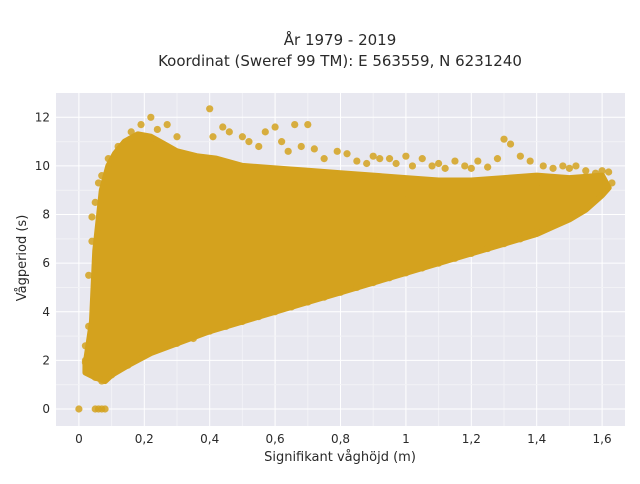 The image size is (640, 484). Describe the element at coordinates (144, 439) in the screenshot. I see `x-tick-label: 0,2` at that location.